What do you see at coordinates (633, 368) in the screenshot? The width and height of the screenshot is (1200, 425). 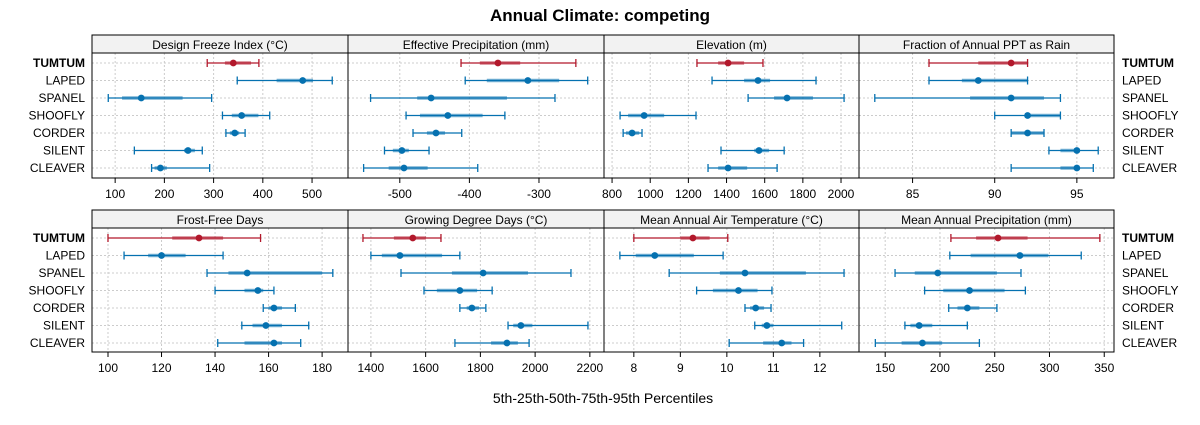 I see `x-tick-label: 8` at bounding box center [633, 368].